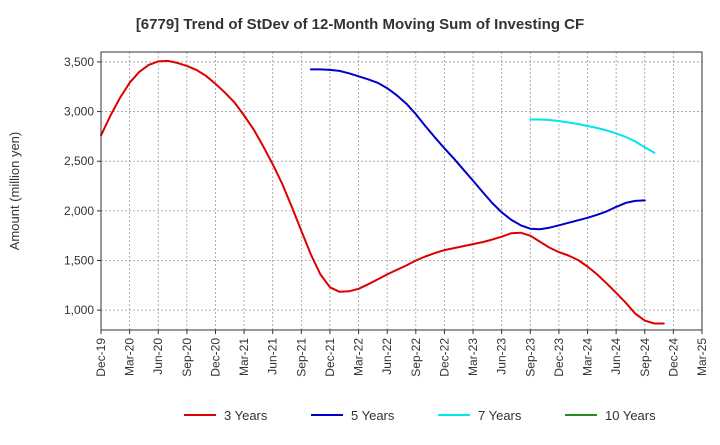 The width and height of the screenshot is (720, 445). Describe the element at coordinates (130, 357) in the screenshot. I see `x-tick-label: Mar-20` at that location.